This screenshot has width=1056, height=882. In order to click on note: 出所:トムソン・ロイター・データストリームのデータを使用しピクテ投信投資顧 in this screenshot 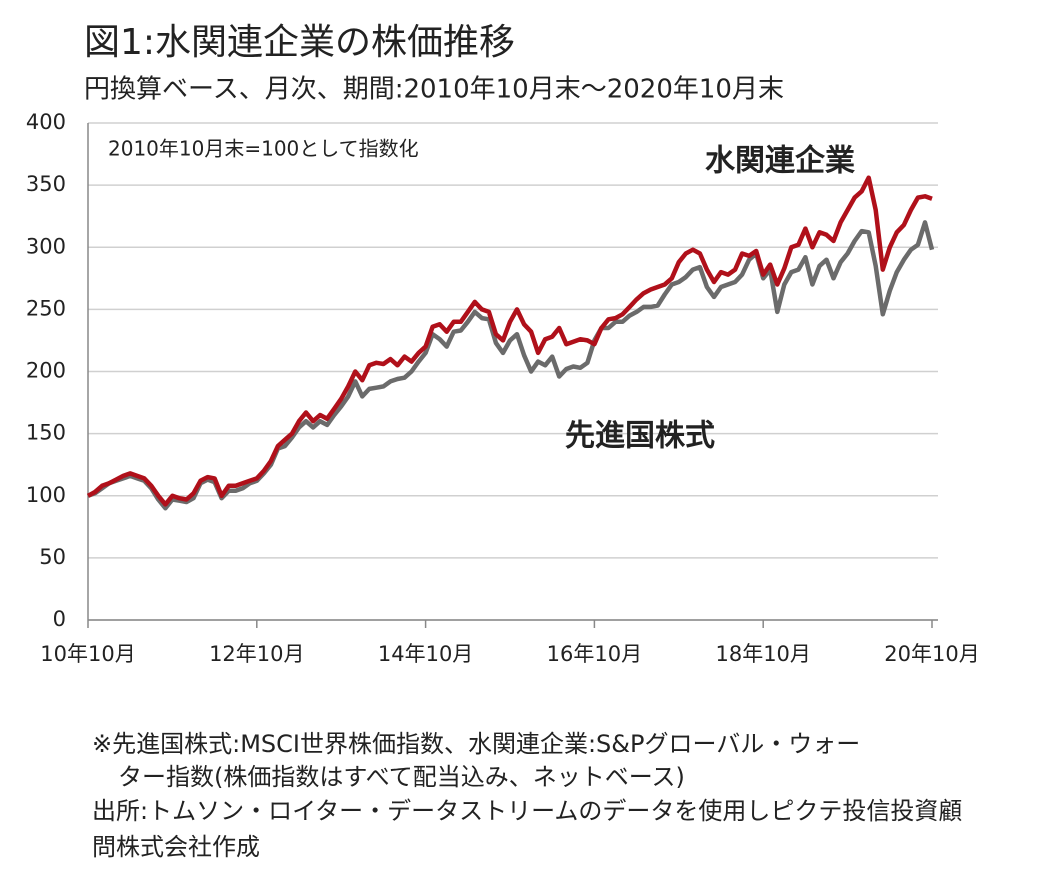, I will do `click(527, 811)`.